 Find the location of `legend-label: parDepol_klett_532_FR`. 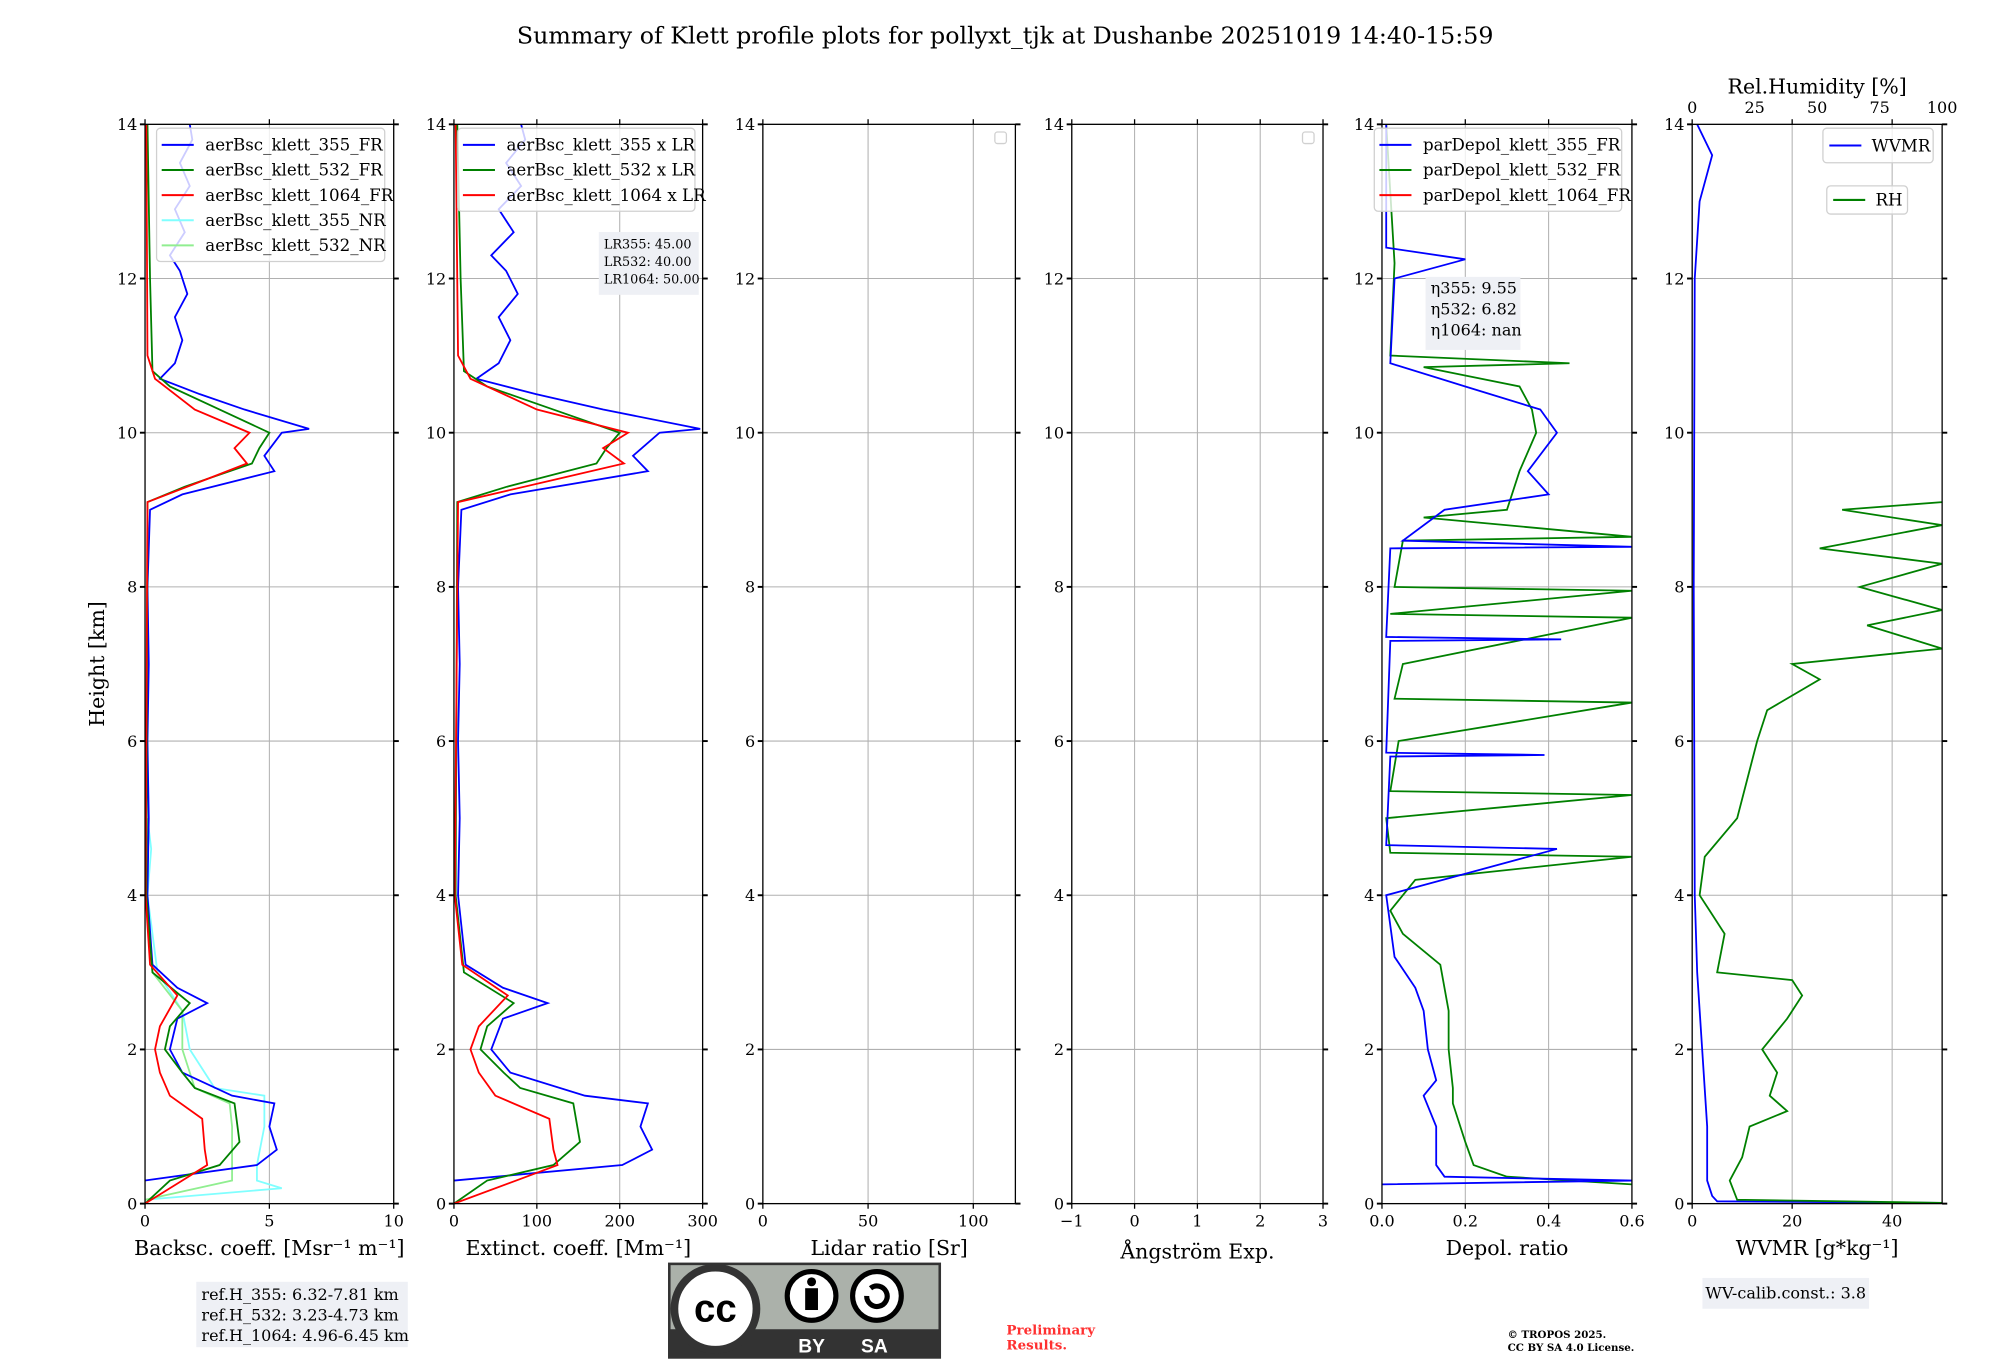

legend-label: parDepol_klett_532_FR is located at coordinates (1522, 170).